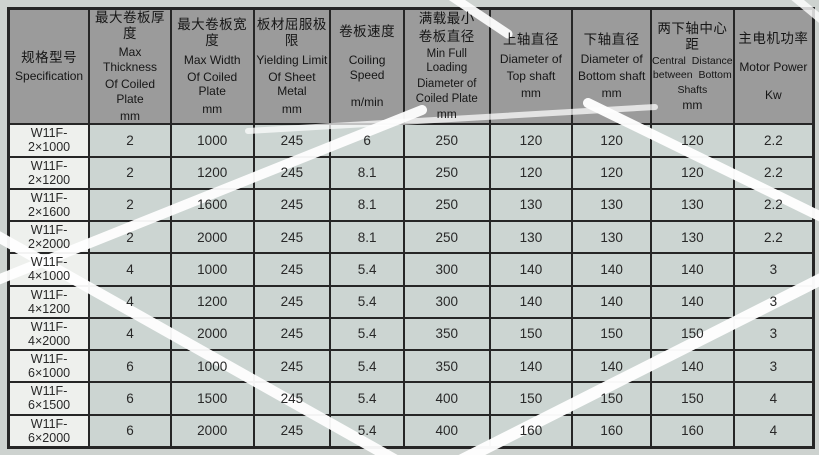 The width and height of the screenshot is (819, 455). I want to click on value-cell: 1600, so click(212, 205).